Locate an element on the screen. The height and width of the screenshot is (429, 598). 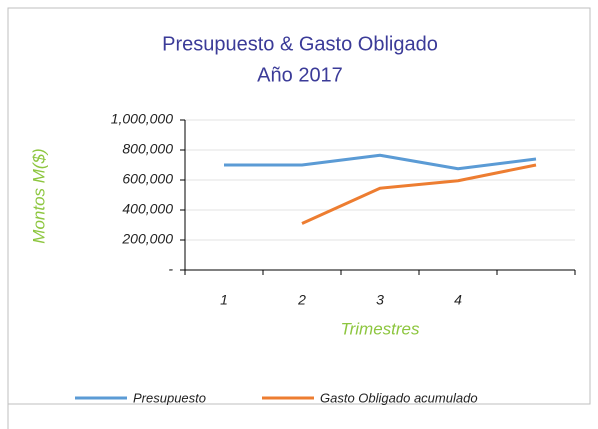
chart-title: Presupuesto & Gasto Obligado is located at coordinates (300, 44).